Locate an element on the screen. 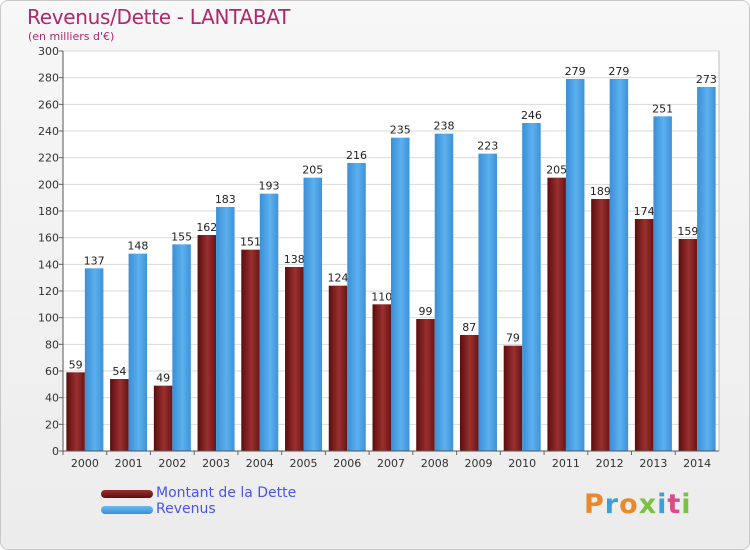  data-label-revenus: 251 is located at coordinates (662, 108).